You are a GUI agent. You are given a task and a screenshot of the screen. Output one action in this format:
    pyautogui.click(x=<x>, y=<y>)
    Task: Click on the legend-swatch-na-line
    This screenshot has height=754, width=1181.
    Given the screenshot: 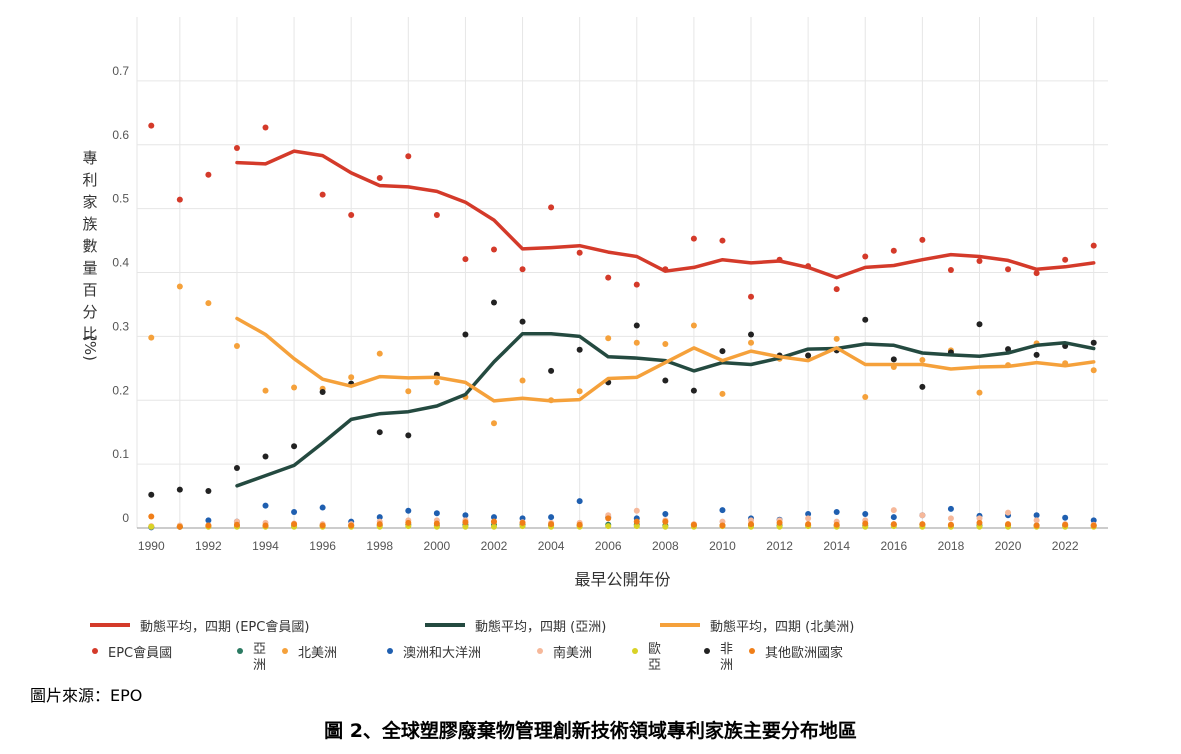 What is the action you would take?
    pyautogui.click(x=680, y=625)
    